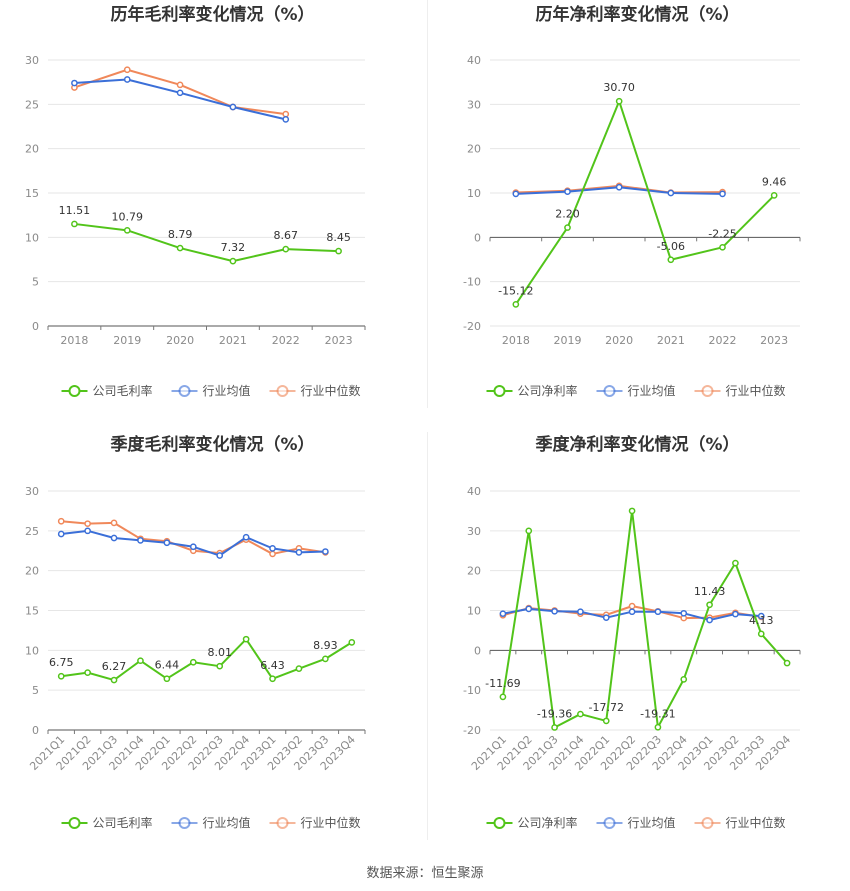 The width and height of the screenshot is (850, 891). Describe the element at coordinates (233, 340) in the screenshot. I see `x-tick-label: 2021` at that location.